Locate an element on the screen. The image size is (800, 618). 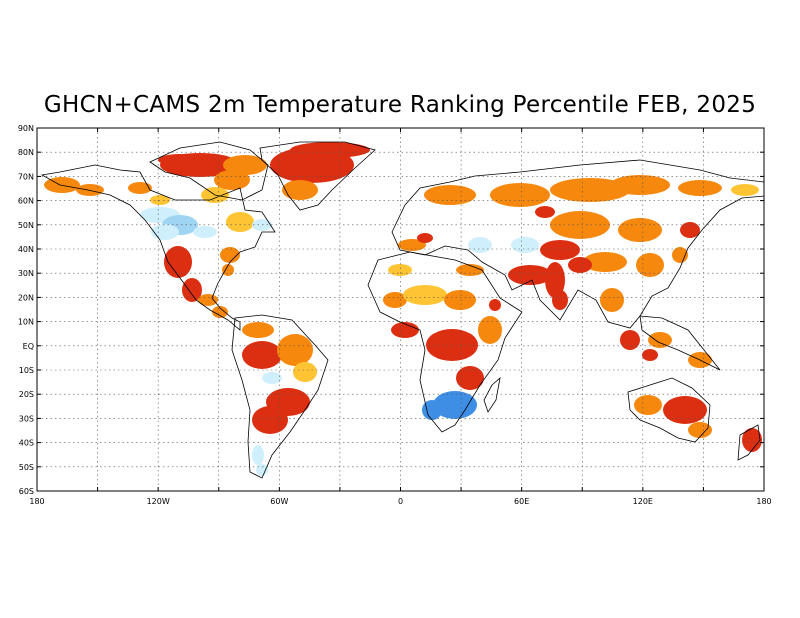
lat-label: 40N is located at coordinates (26, 249).